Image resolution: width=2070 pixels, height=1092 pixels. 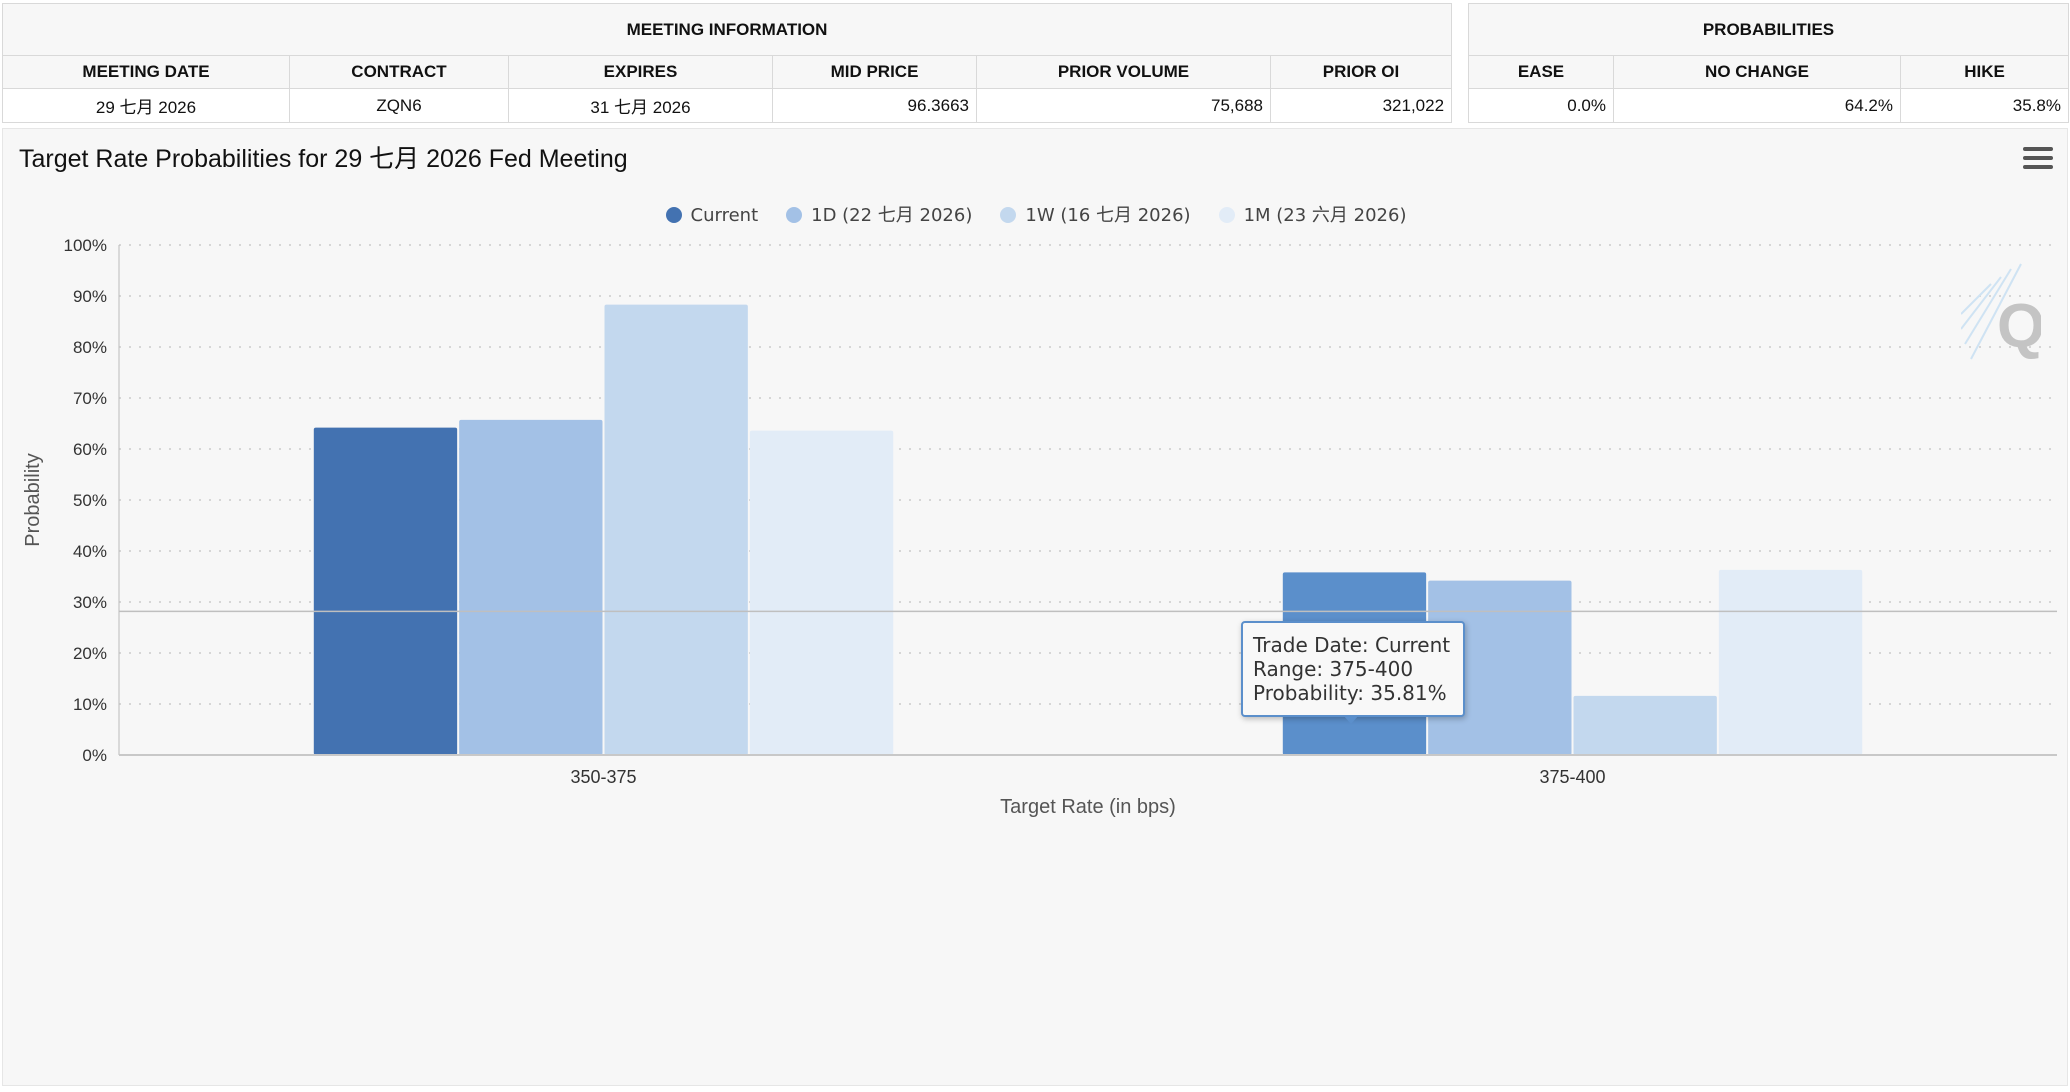 I want to click on no-change-value: 64.2%, so click(x=1757, y=105).